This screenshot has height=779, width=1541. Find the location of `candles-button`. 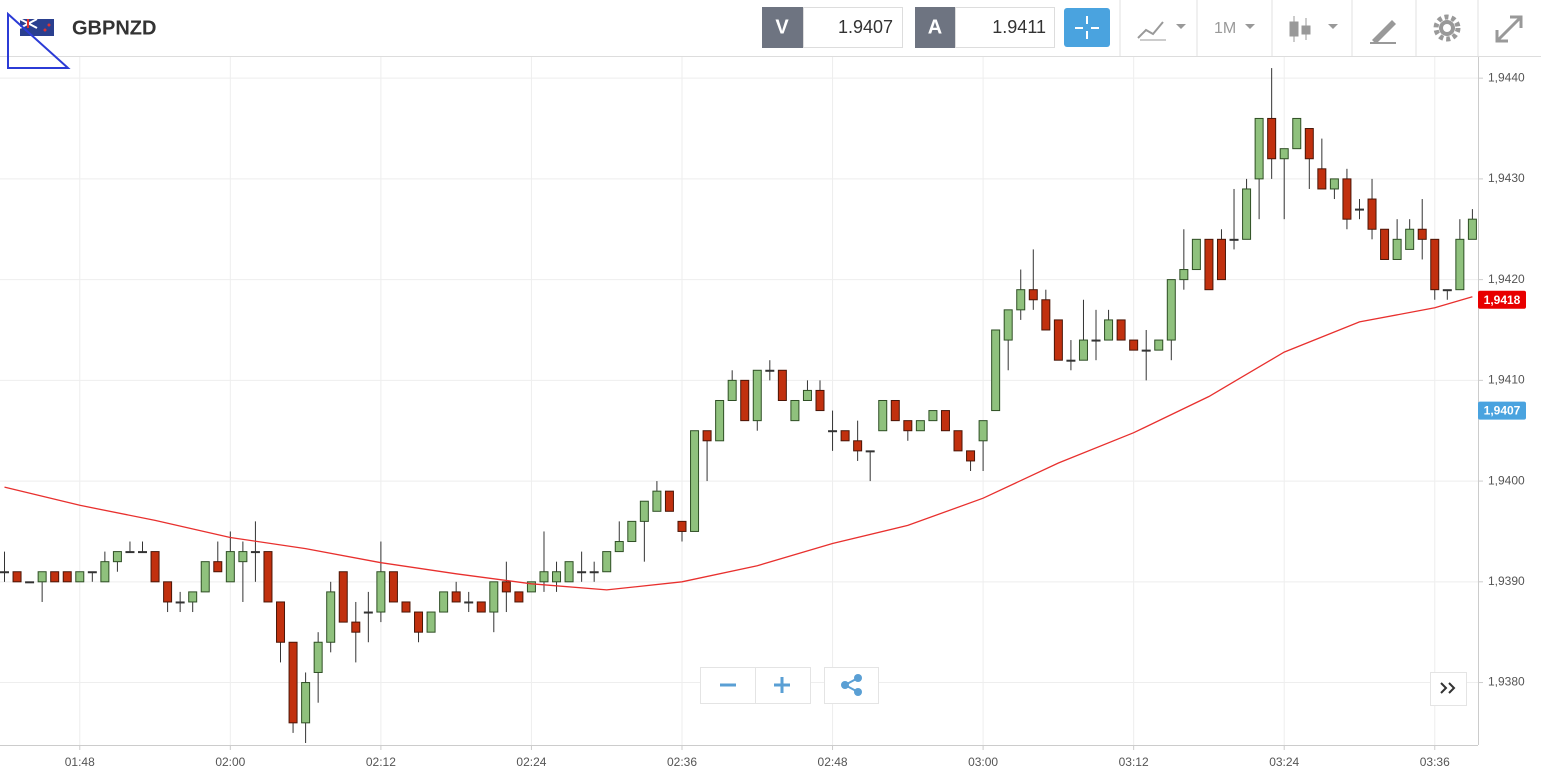

candles-button is located at coordinates (1313, 29).